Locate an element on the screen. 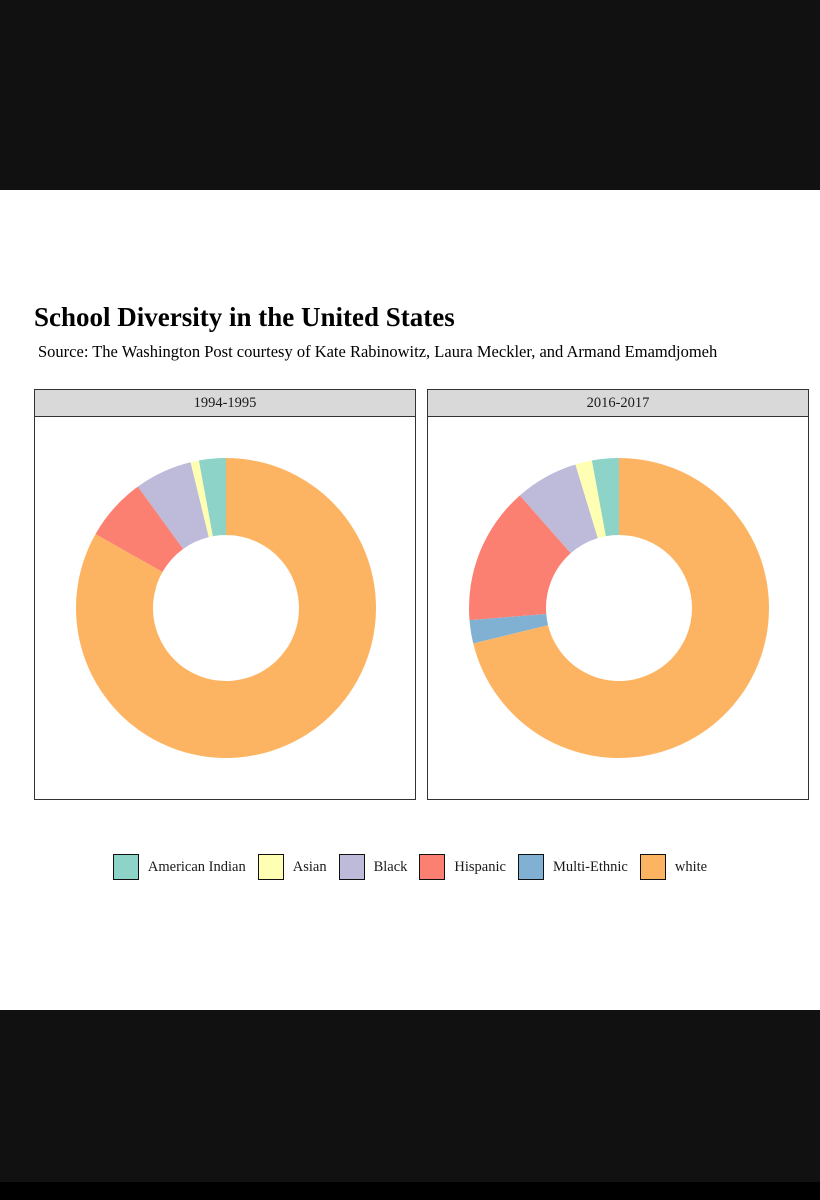 Image resolution: width=820 pixels, height=1200 pixels. legend-label: Asian is located at coordinates (309, 866).